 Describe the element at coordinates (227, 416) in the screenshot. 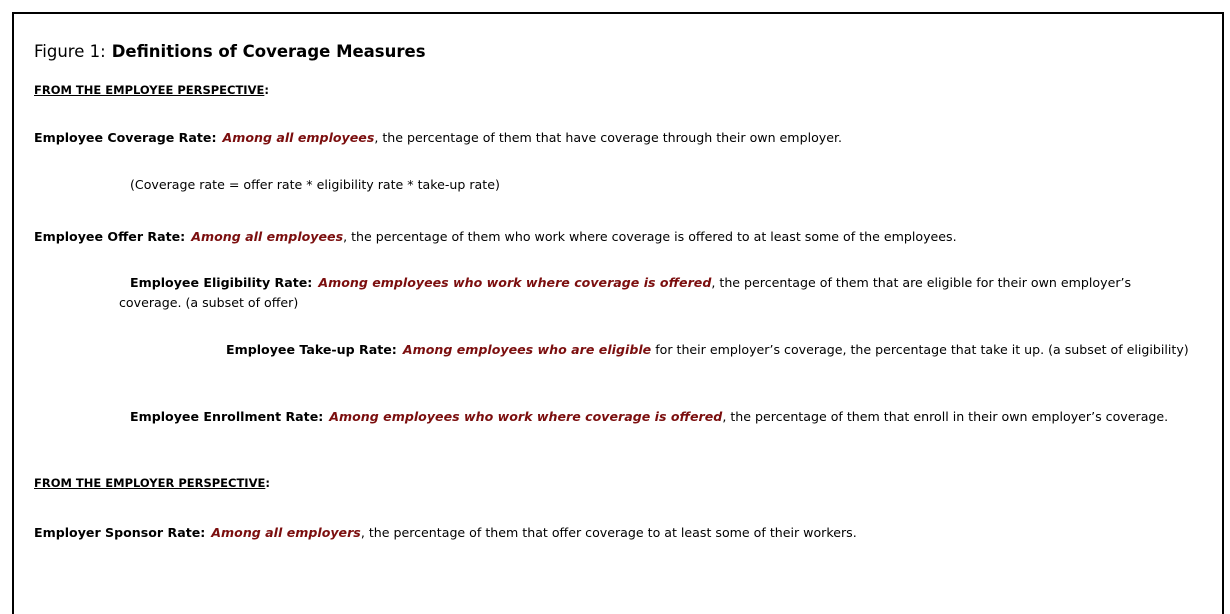

I see `term: Employee Enrollment Rate:` at that location.